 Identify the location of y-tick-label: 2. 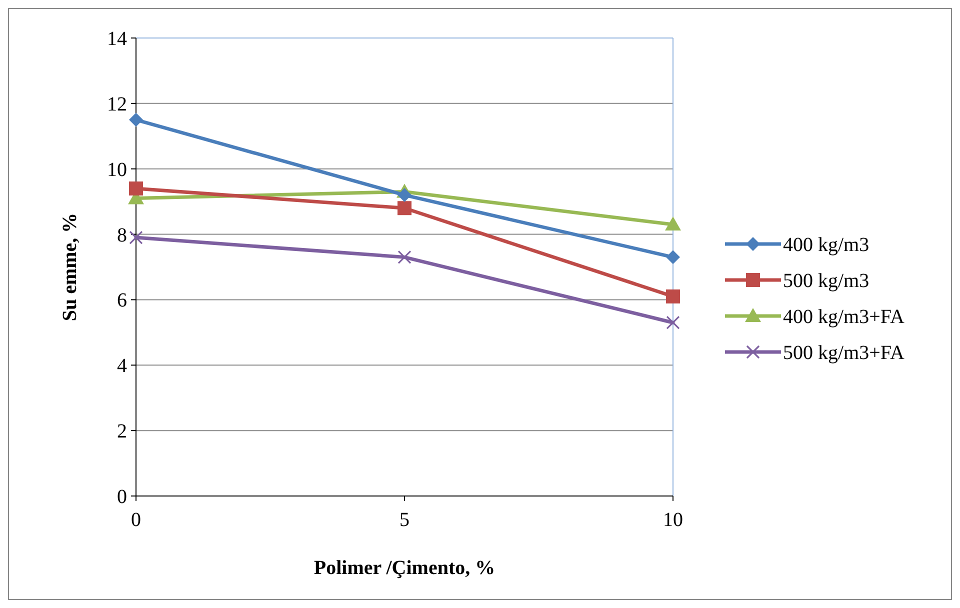
(122, 431).